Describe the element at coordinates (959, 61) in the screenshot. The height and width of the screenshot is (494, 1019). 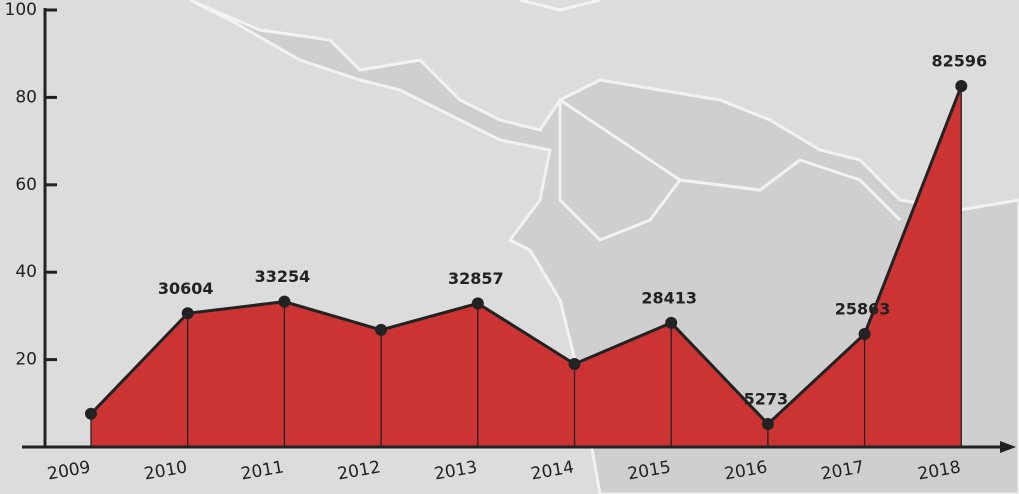
I see `value-label: 82596` at that location.